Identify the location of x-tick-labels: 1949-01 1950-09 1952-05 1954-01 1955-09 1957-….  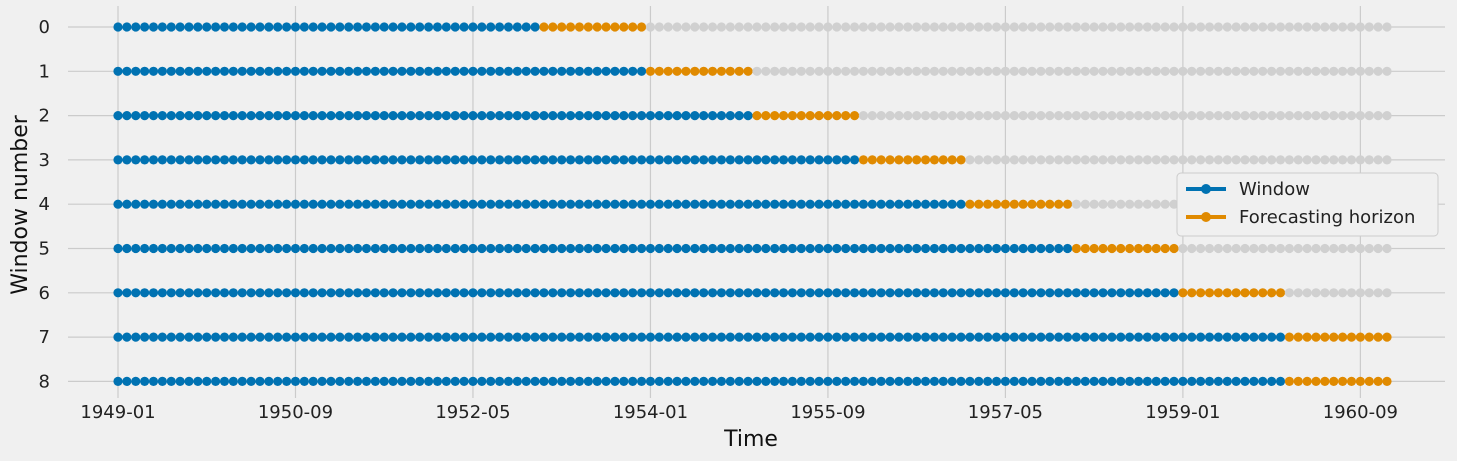
(739, 412).